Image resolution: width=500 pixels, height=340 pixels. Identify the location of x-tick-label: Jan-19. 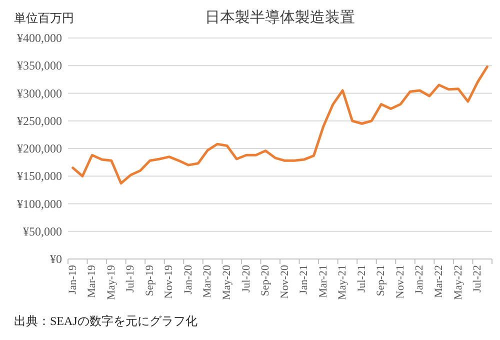
(72, 279).